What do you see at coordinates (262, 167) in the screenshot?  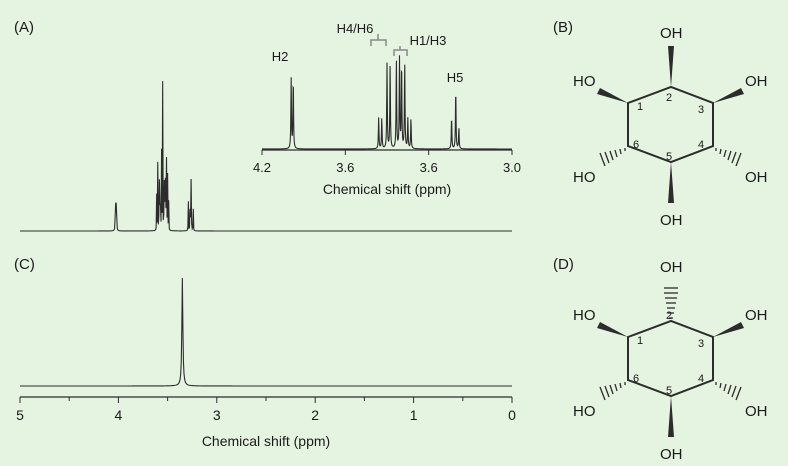 I see `inset-tick-label: 4.2` at bounding box center [262, 167].